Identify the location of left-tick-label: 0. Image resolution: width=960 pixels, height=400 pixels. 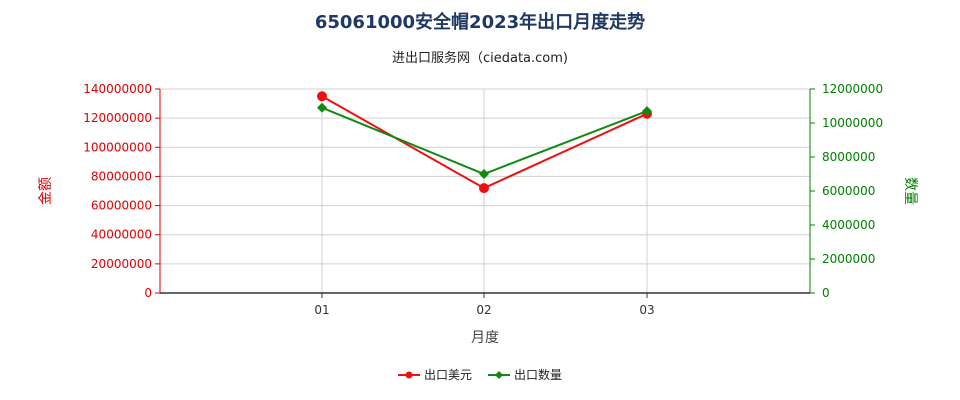
(148, 293).